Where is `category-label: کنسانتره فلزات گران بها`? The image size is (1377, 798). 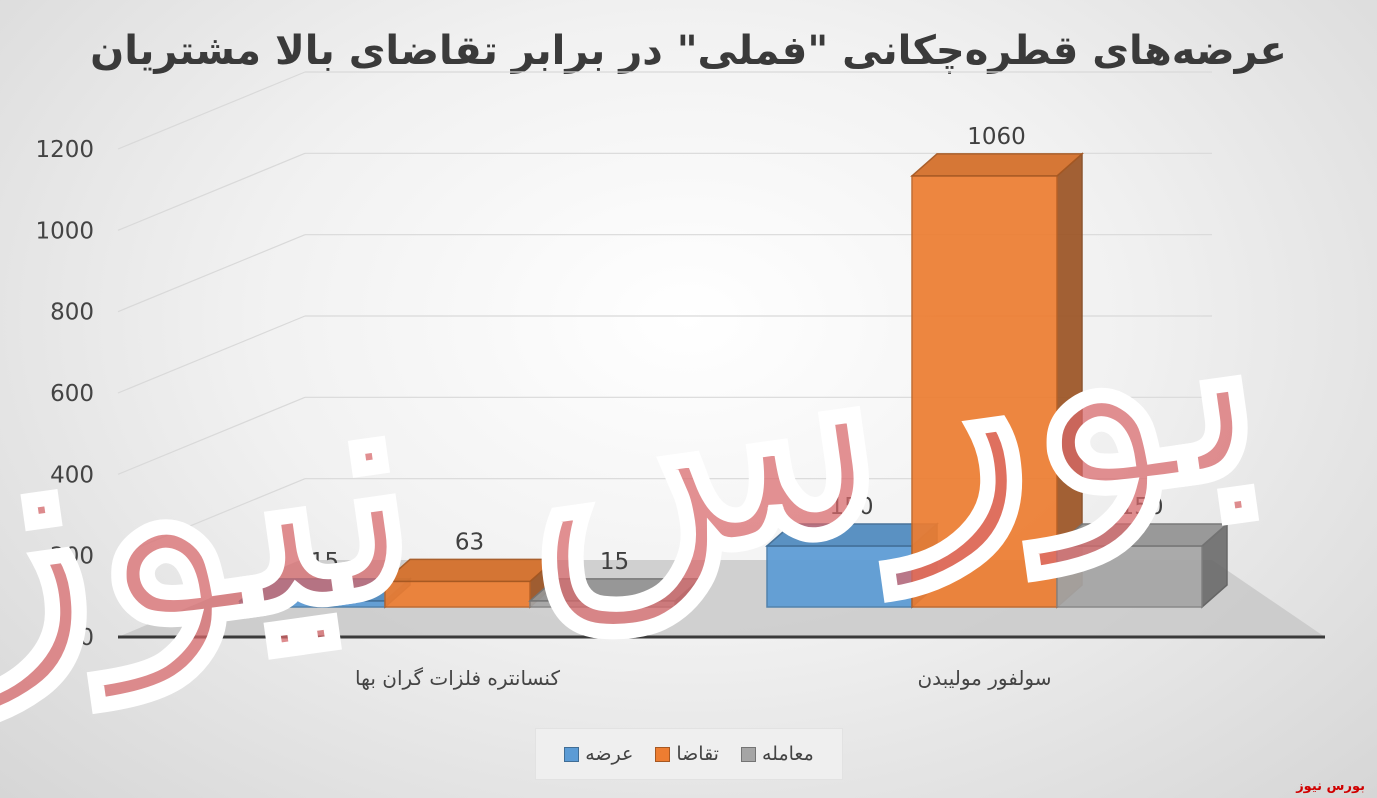
category-label: کنسانتره فلزات گران بها is located at coordinates (457, 678).